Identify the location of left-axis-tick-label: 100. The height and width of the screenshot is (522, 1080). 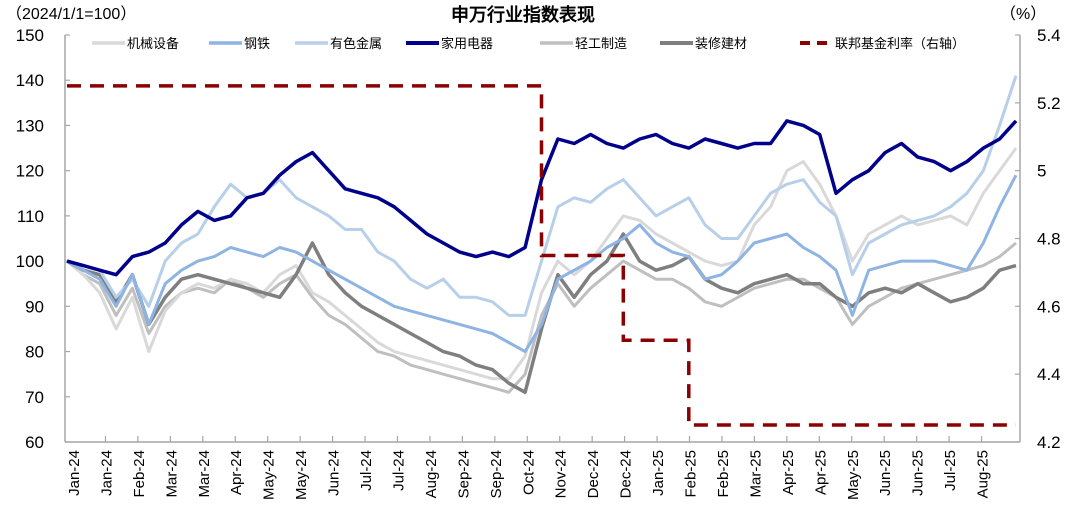
(30, 261).